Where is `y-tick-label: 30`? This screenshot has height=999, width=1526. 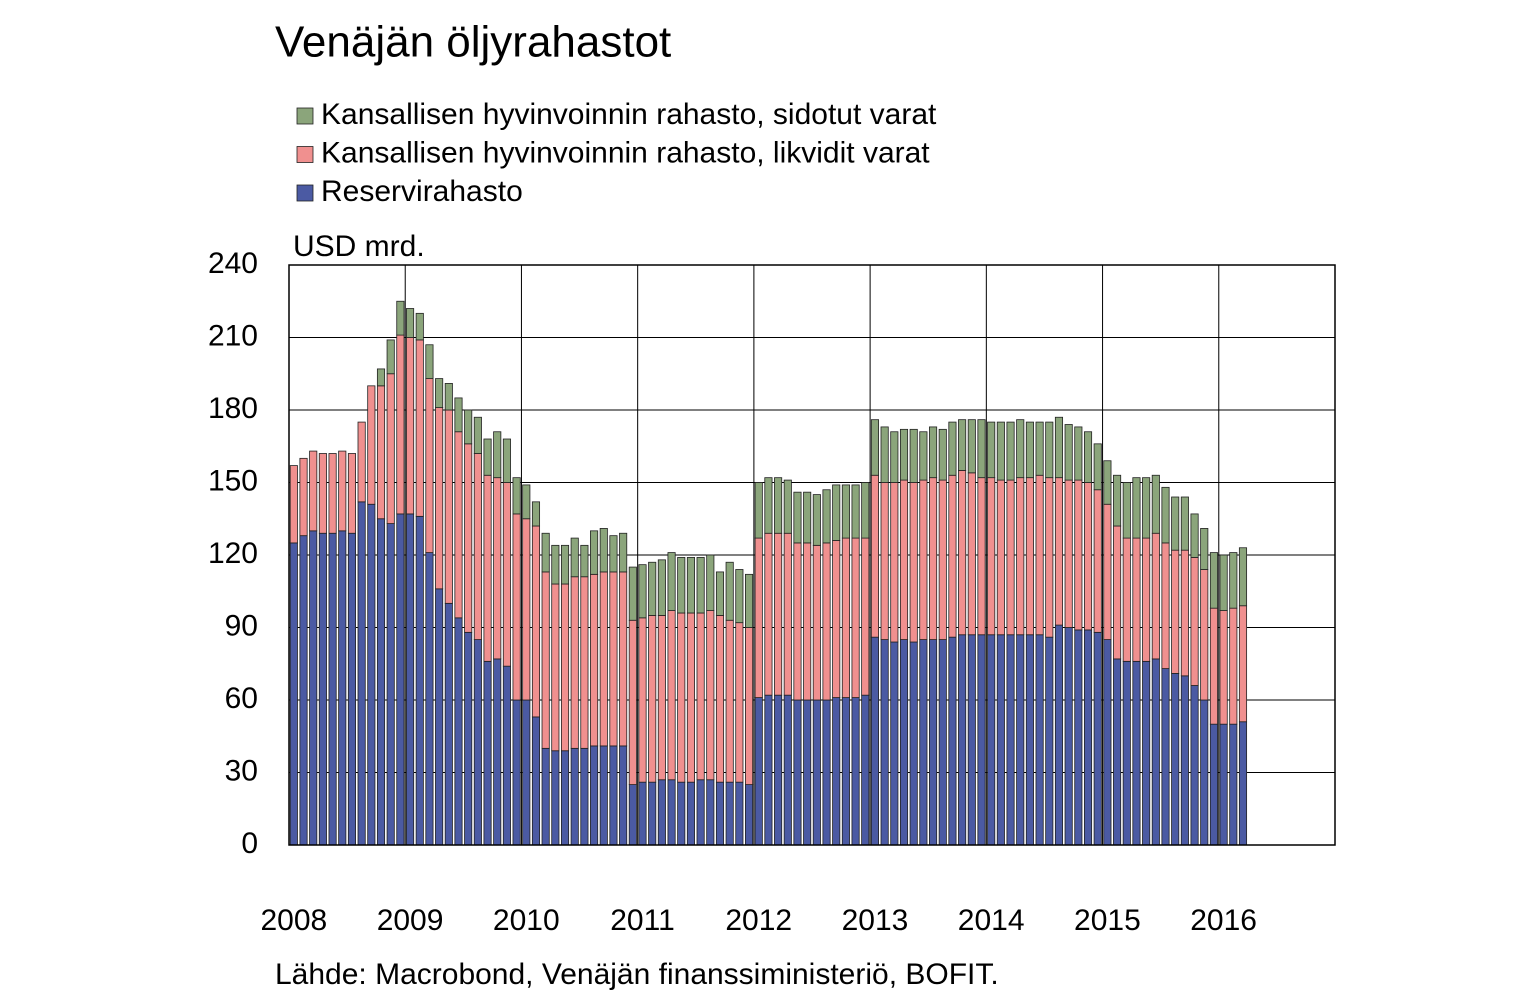 y-tick-label: 30 is located at coordinates (241, 770).